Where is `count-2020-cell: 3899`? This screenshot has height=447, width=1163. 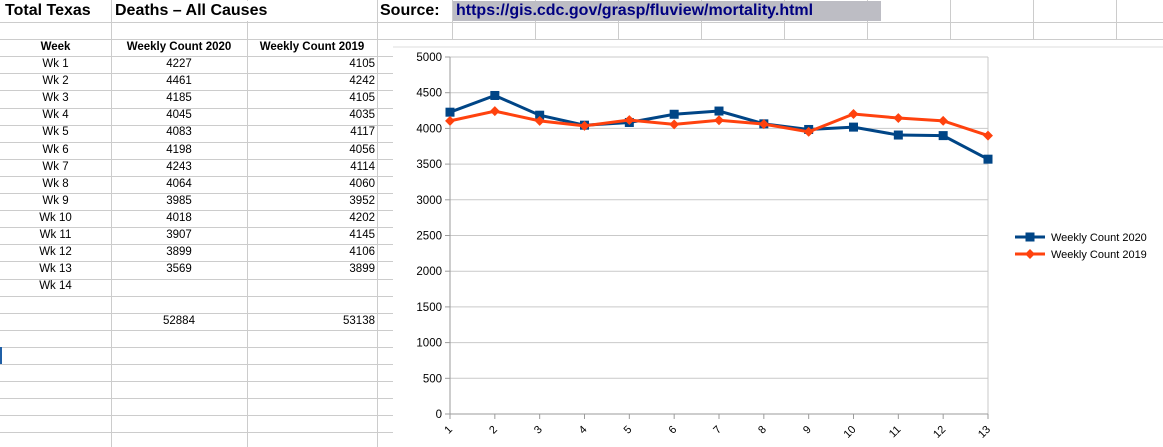
count-2020-cell: 3899 is located at coordinates (179, 252).